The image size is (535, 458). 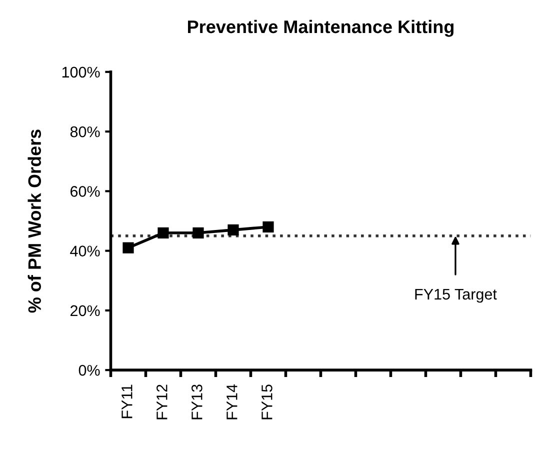 I want to click on y-tick-label: 20%, so click(x=85, y=310).